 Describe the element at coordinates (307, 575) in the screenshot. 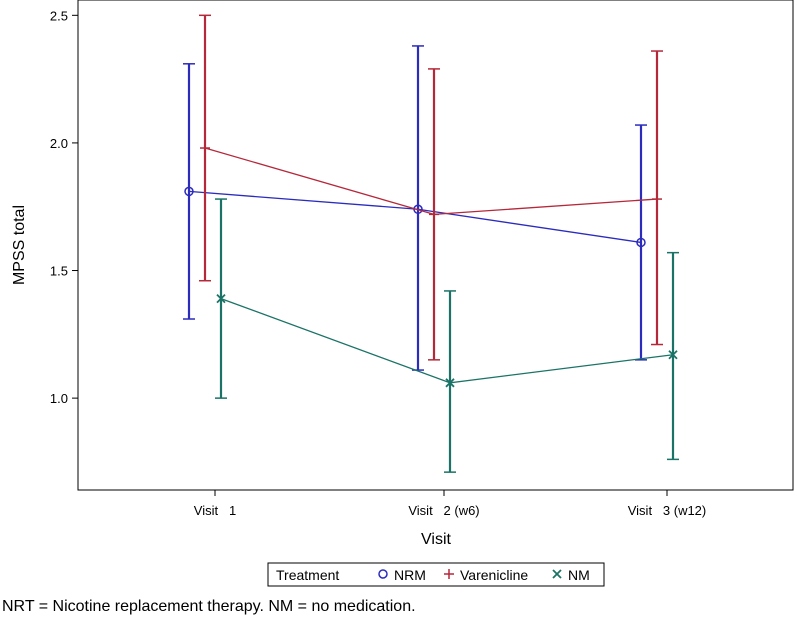

I see `legend-title: Treatment` at that location.